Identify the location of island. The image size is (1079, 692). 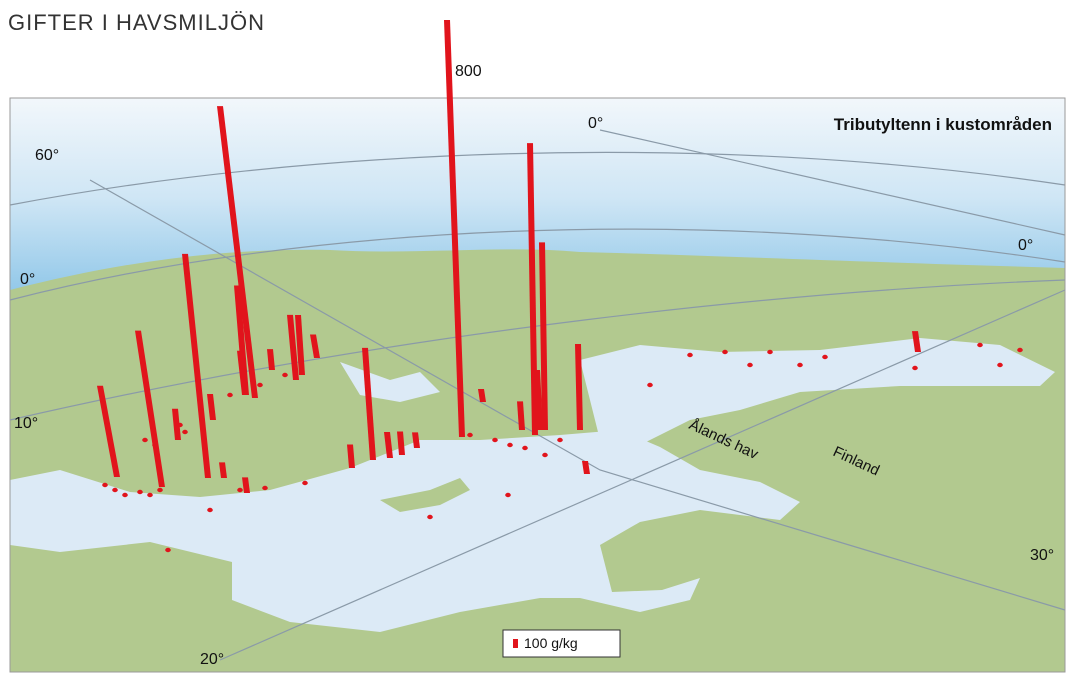
(425, 495).